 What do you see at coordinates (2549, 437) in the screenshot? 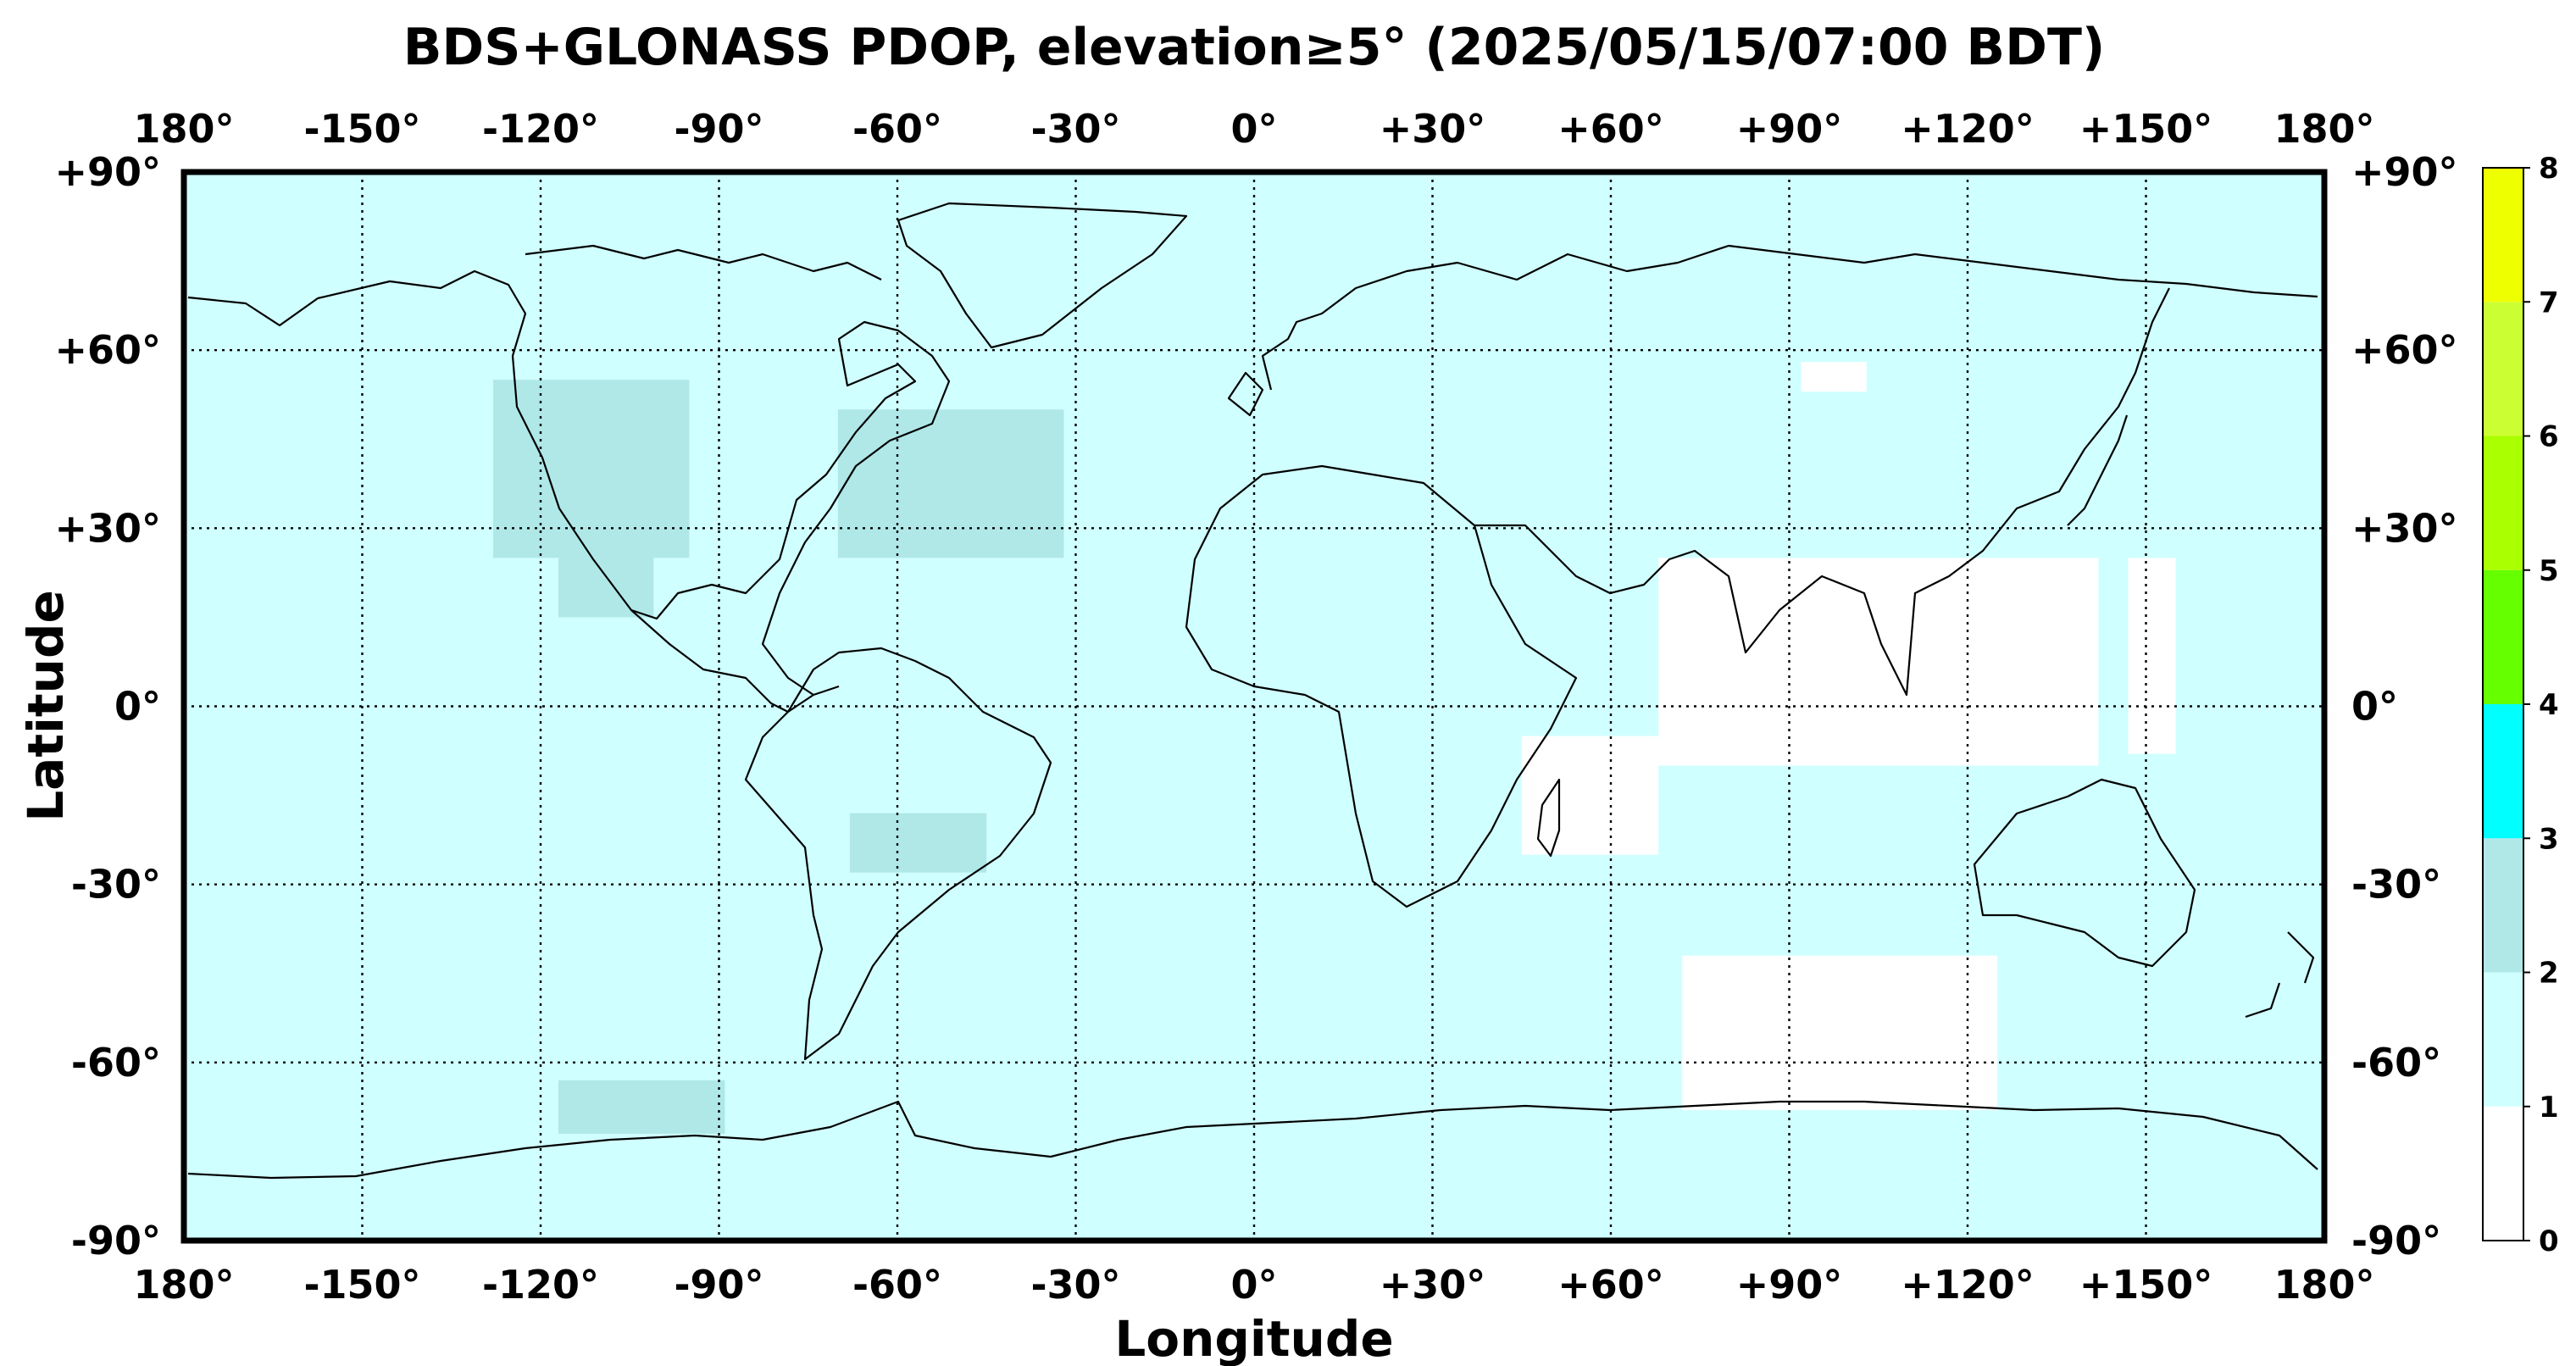
I see `colorbar-tick-label: 6` at bounding box center [2549, 437].